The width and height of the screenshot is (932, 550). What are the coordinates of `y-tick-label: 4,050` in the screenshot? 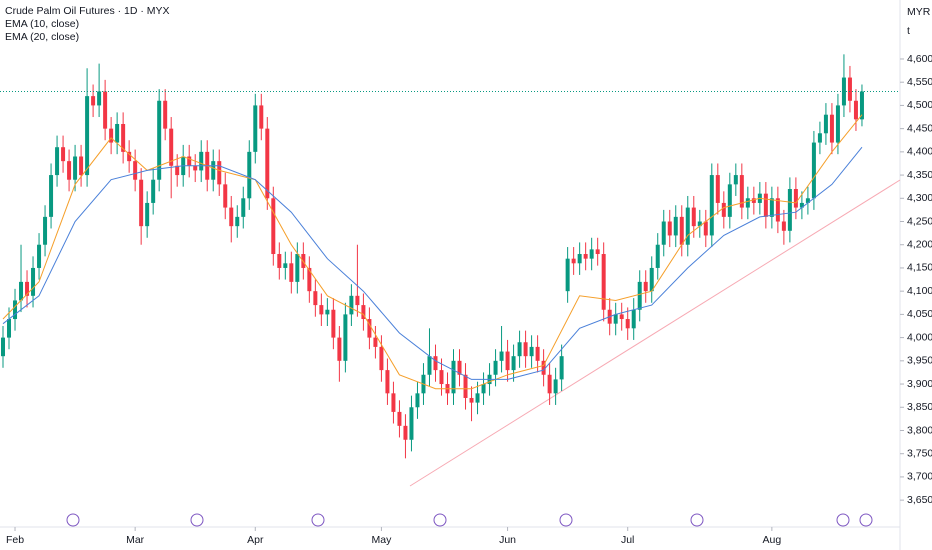 It's located at (919, 314).